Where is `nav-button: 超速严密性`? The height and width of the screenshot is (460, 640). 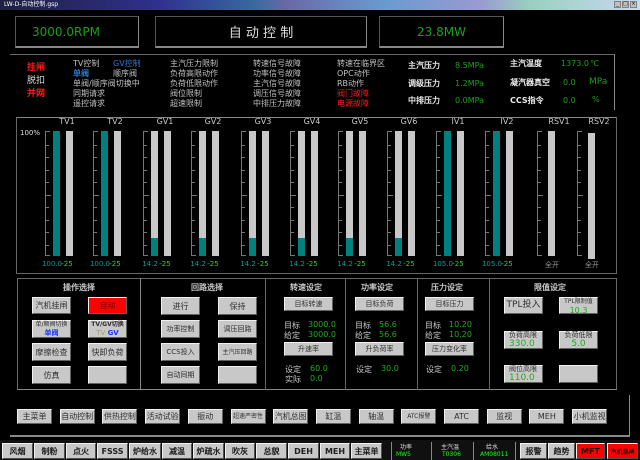 nav-button: 超速严密性 is located at coordinates (248, 416).